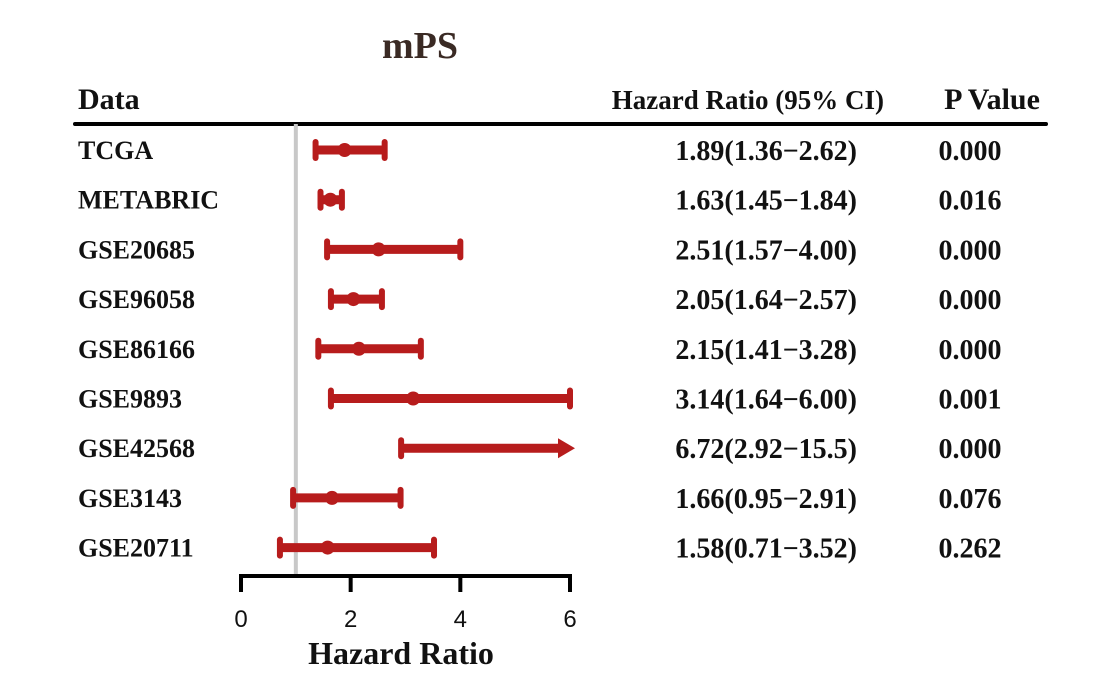 This screenshot has height=680, width=1100. What do you see at coordinates (115, 150) in the screenshot?
I see `study-label: TCGA` at bounding box center [115, 150].